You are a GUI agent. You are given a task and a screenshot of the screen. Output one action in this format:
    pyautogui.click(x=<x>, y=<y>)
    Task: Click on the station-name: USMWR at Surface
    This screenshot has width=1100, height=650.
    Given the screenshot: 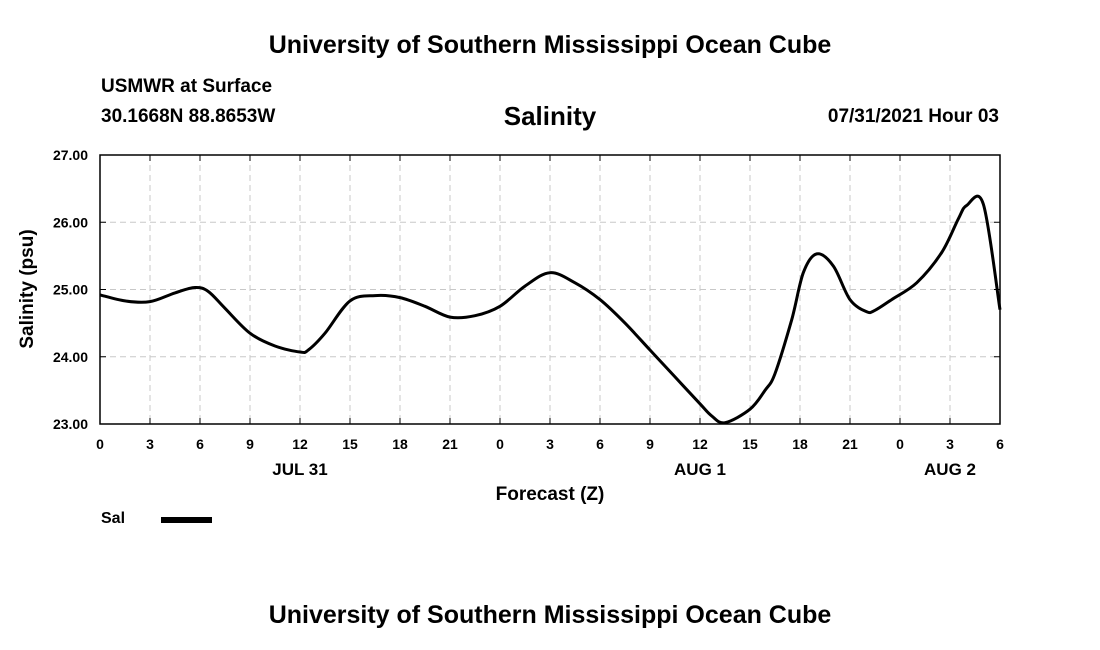 What is the action you would take?
    pyautogui.click(x=187, y=86)
    